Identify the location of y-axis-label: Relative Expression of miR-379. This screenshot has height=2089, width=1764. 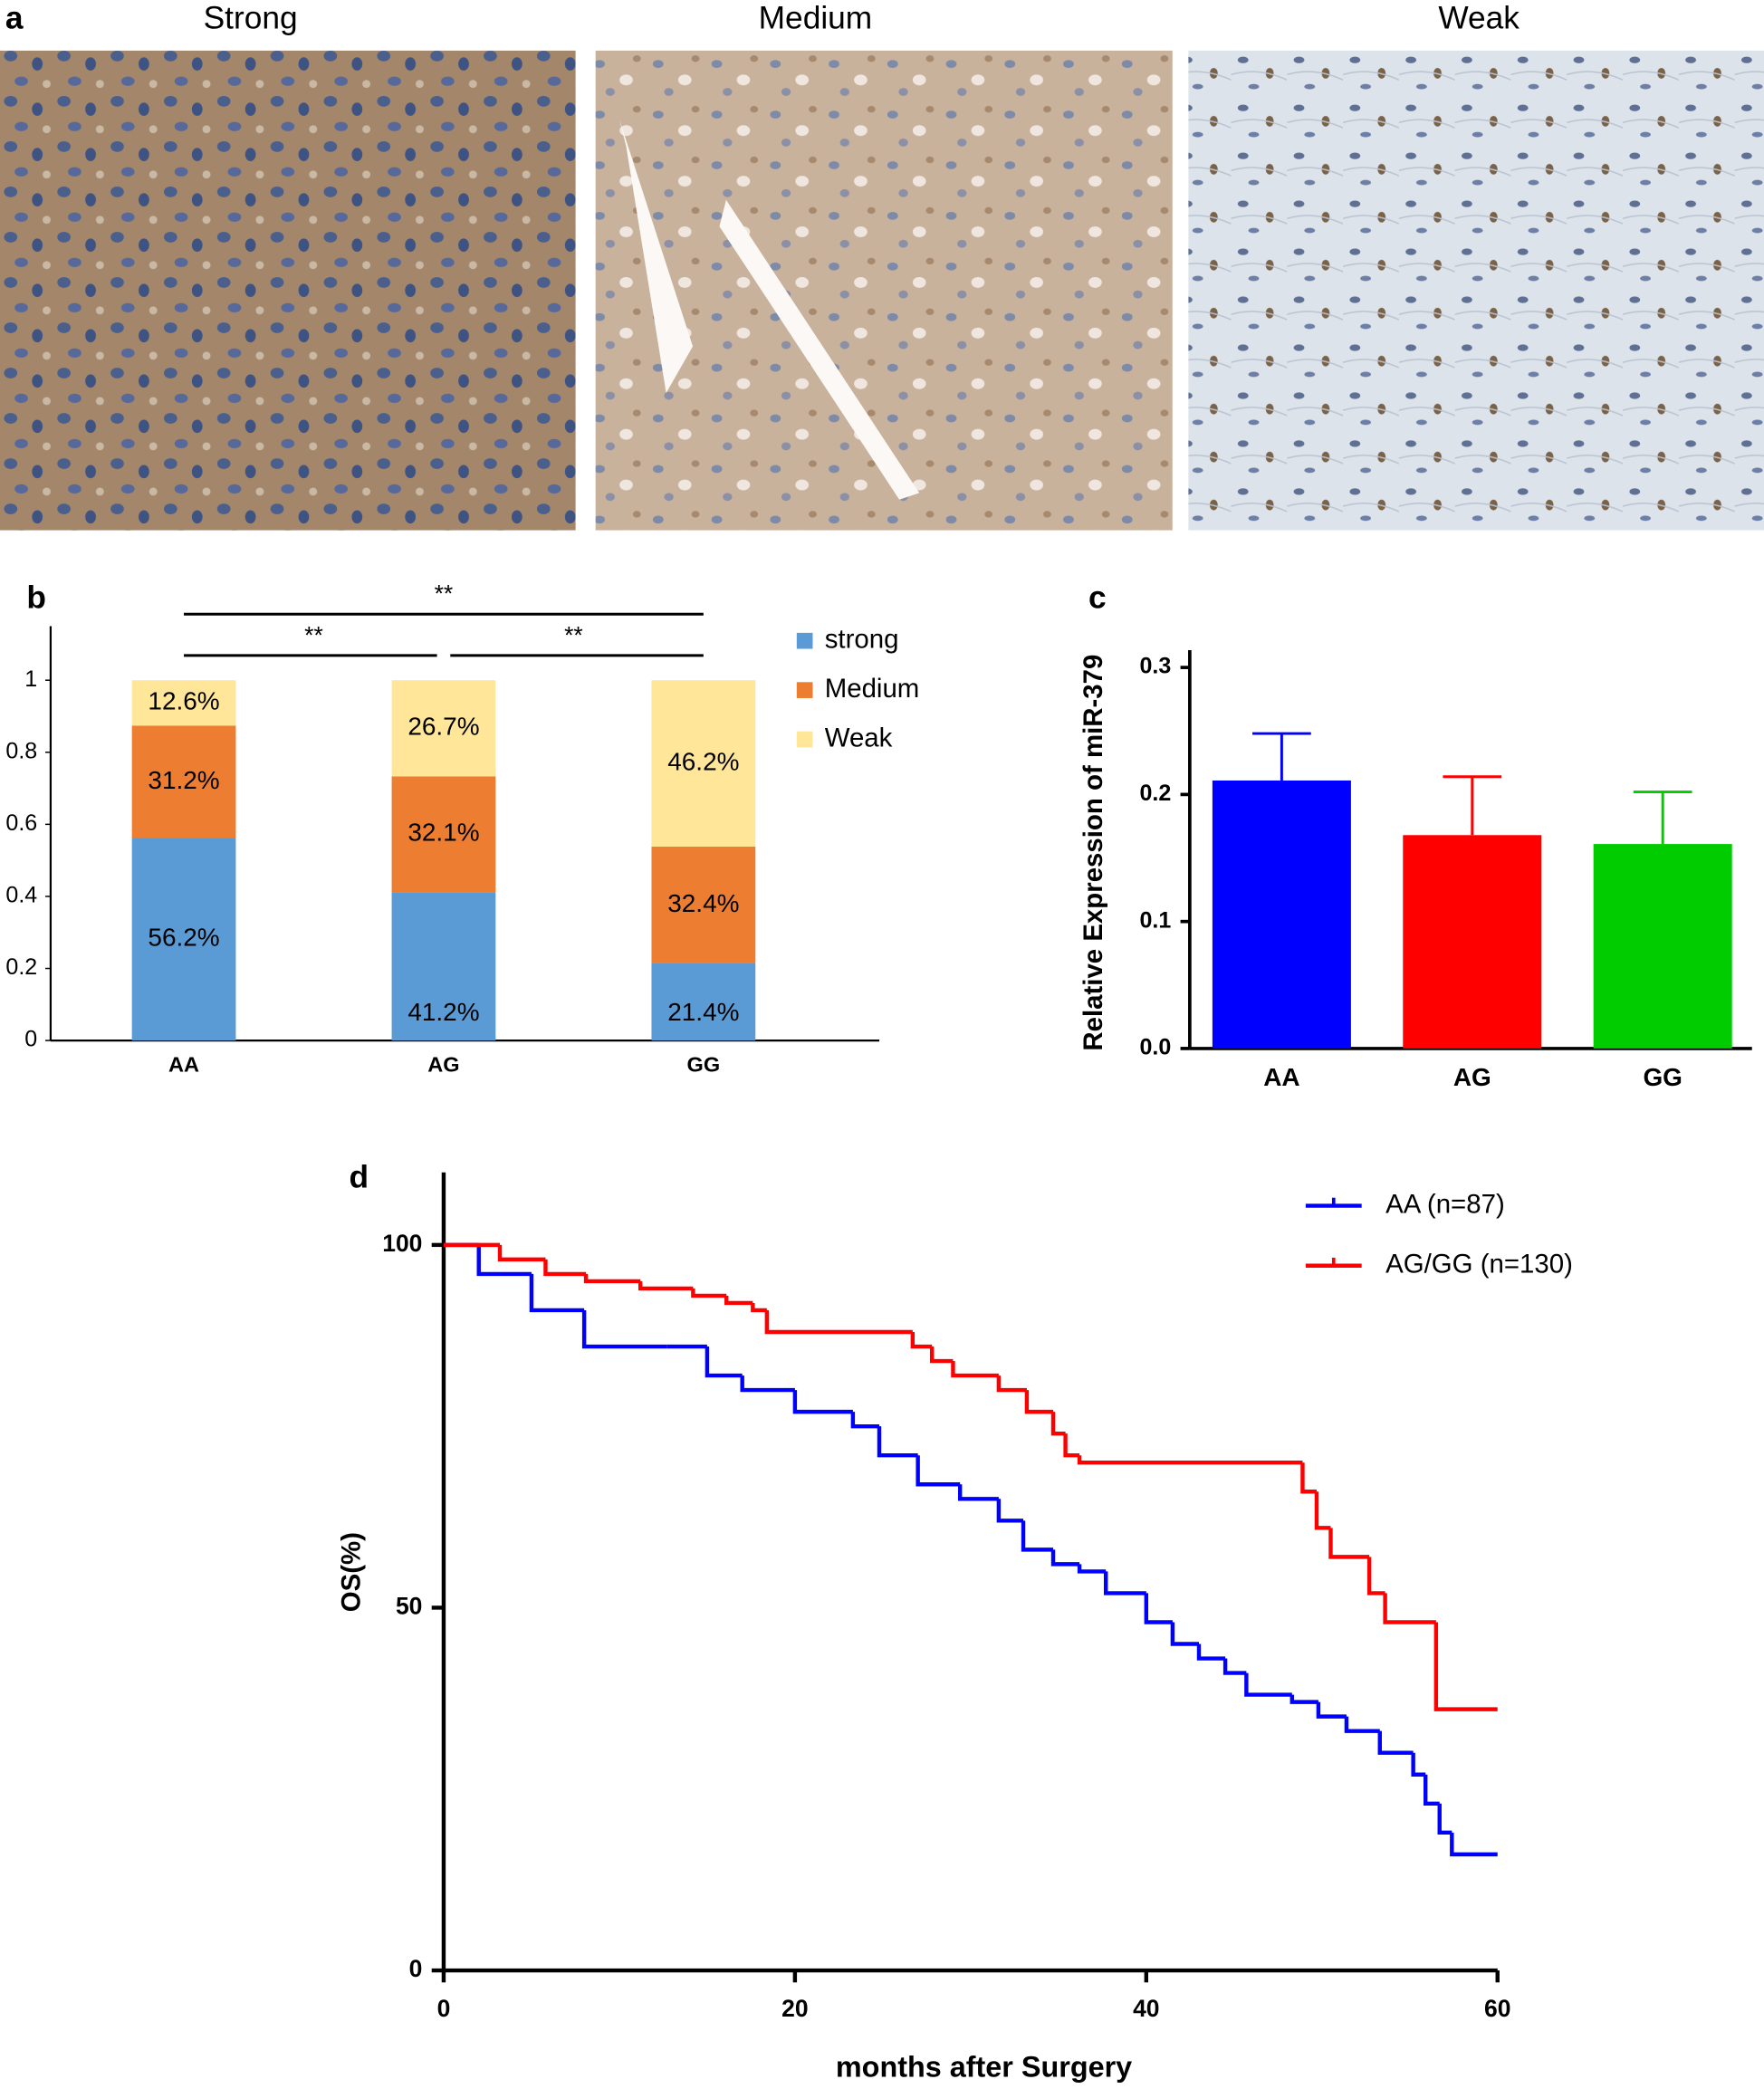
(1093, 853).